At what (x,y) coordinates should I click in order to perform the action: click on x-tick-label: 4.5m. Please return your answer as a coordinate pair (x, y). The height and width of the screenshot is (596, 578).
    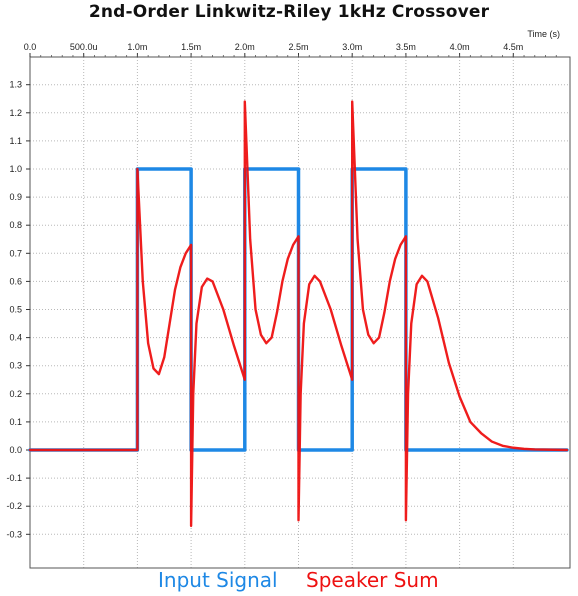
    Looking at the image, I should click on (513, 47).